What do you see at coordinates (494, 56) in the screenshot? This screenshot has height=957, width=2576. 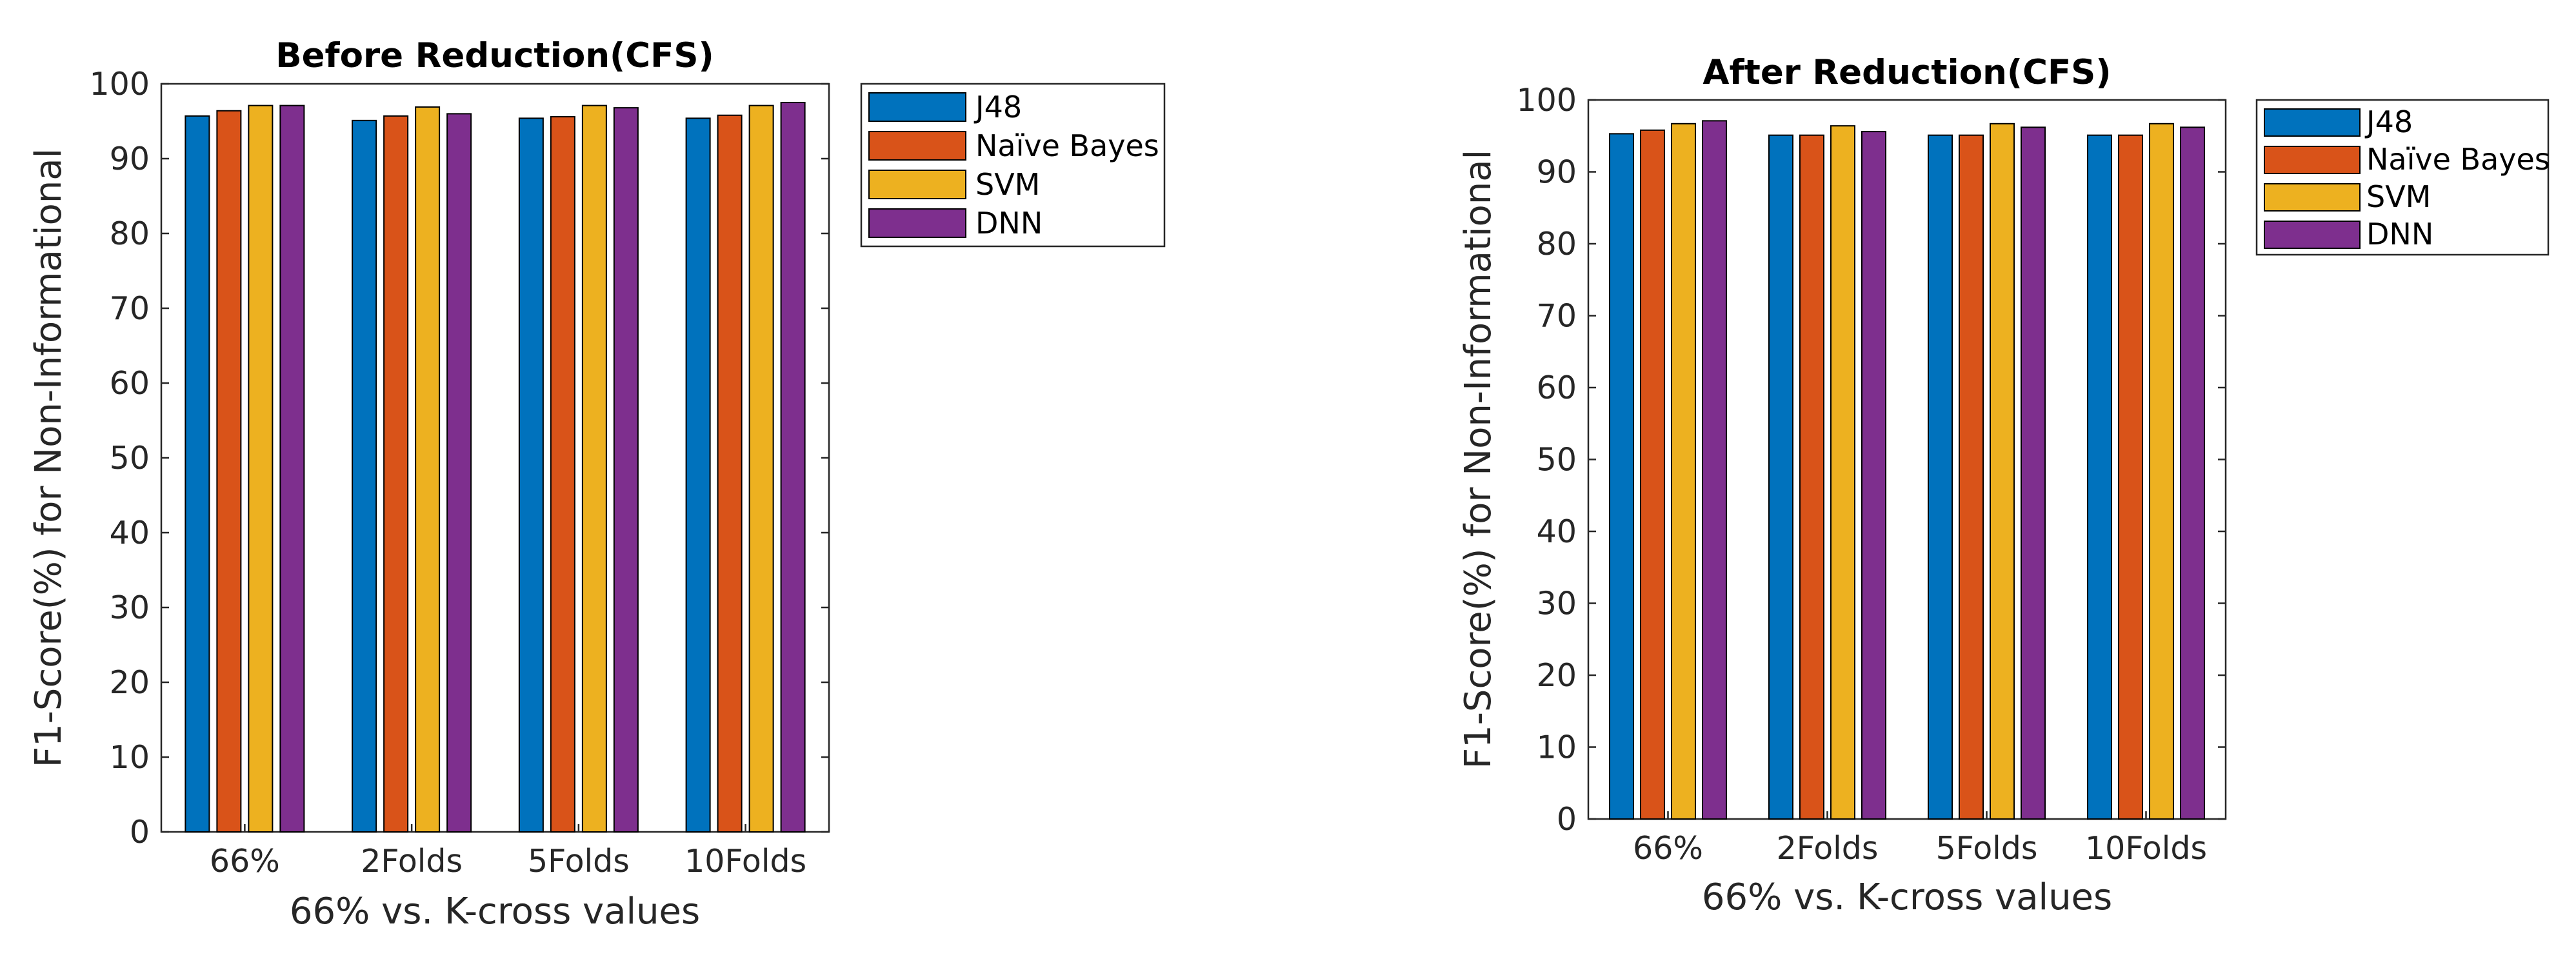 I see `chart-title: Before Reduction(CFS)` at bounding box center [494, 56].